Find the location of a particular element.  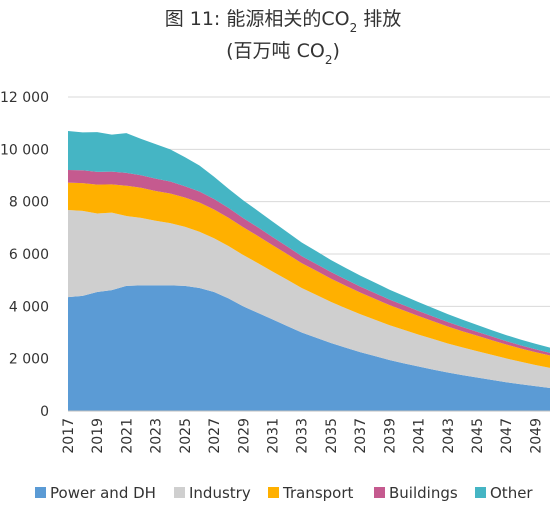

x-tick-label: 2025 is located at coordinates (186, 436).